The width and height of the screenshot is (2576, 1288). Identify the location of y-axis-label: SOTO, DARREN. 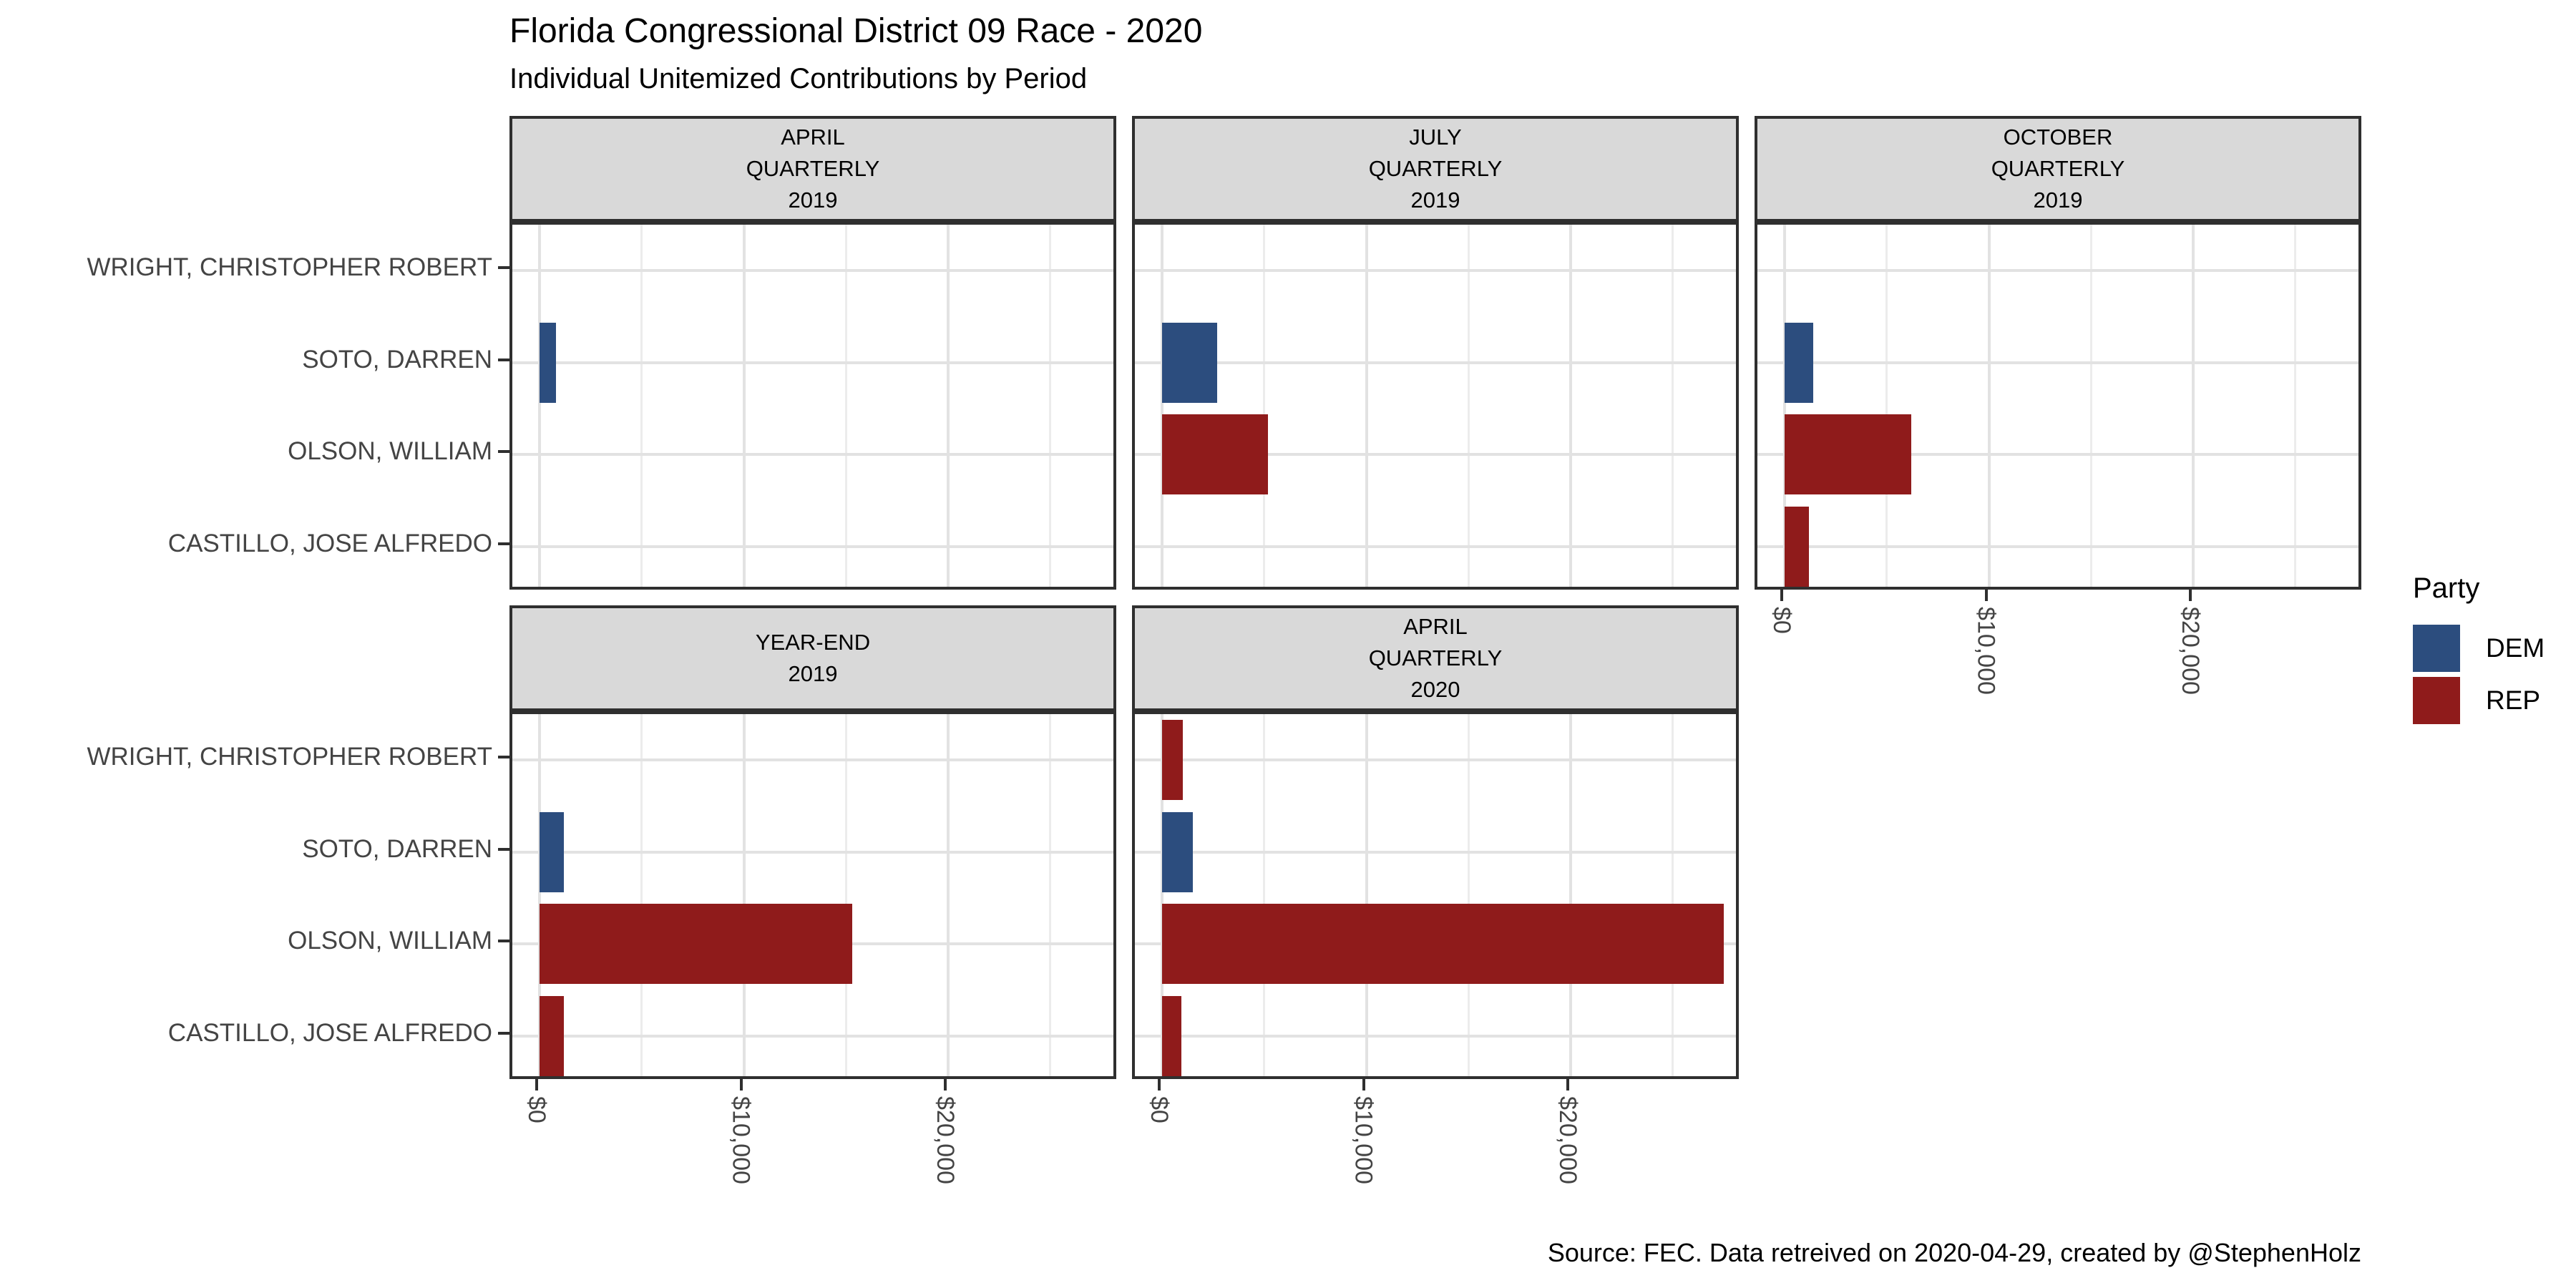
(397, 848).